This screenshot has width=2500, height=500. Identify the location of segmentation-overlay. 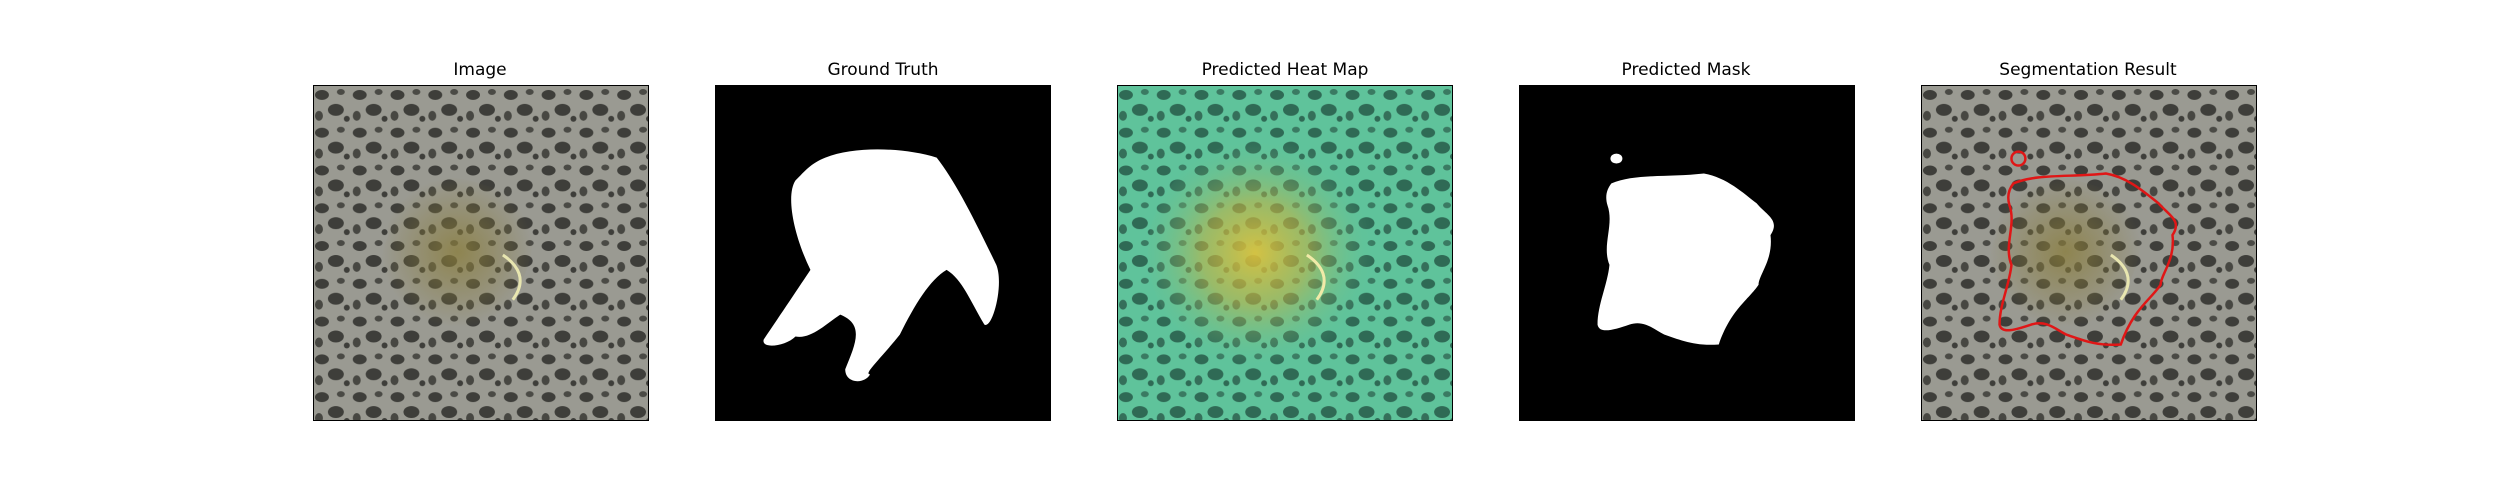
(2089, 253).